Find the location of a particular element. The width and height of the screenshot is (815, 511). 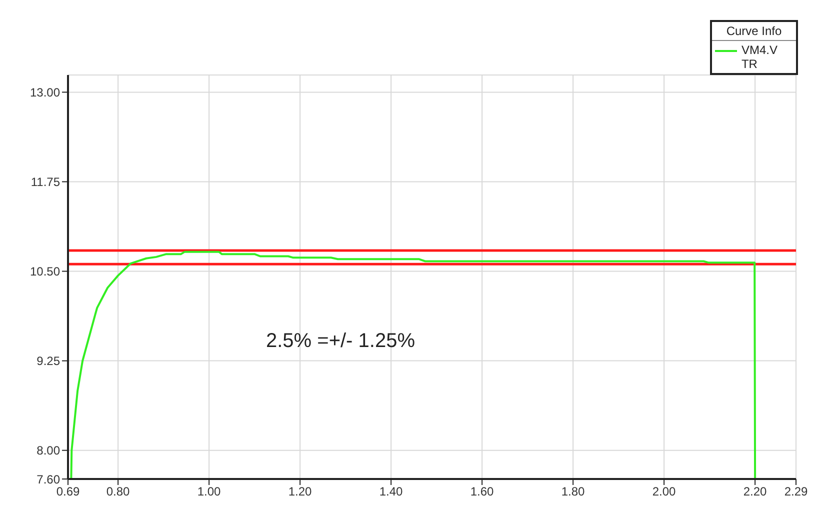

x-tick-label: 1.00 is located at coordinates (209, 491).